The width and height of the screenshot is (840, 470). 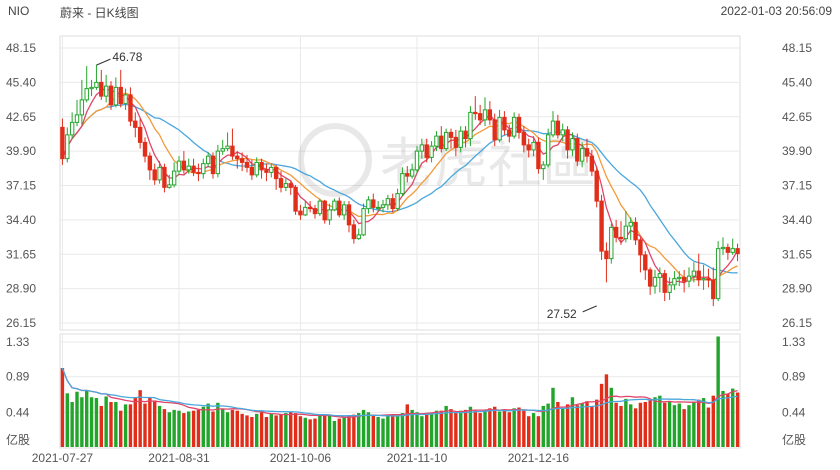 What do you see at coordinates (21, 220) in the screenshot?
I see `price-tick-label-left: 34.40` at bounding box center [21, 220].